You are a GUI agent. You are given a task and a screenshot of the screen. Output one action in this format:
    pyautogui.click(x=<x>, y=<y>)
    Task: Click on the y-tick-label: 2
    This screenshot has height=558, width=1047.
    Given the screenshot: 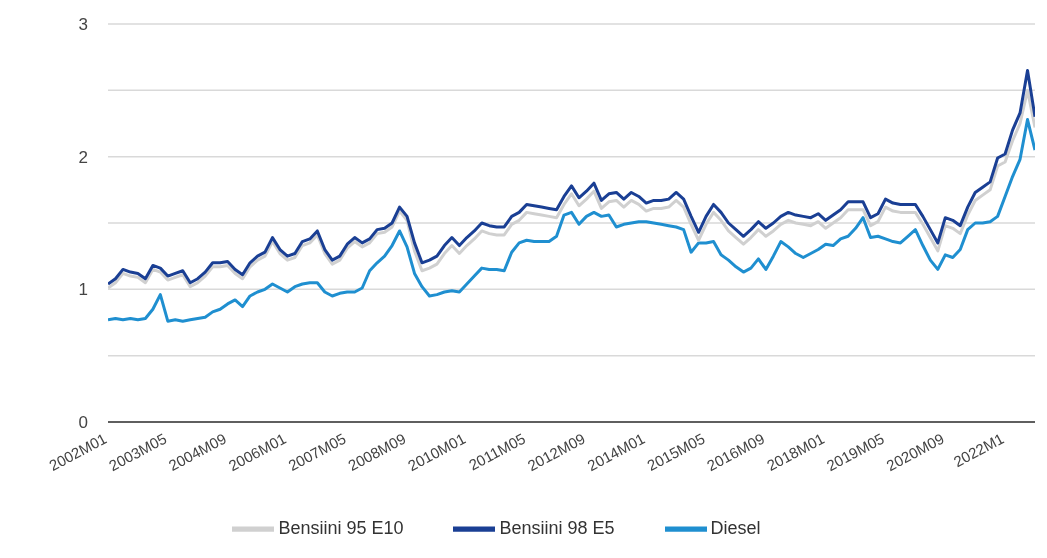 What is the action you would take?
    pyautogui.click(x=83, y=157)
    